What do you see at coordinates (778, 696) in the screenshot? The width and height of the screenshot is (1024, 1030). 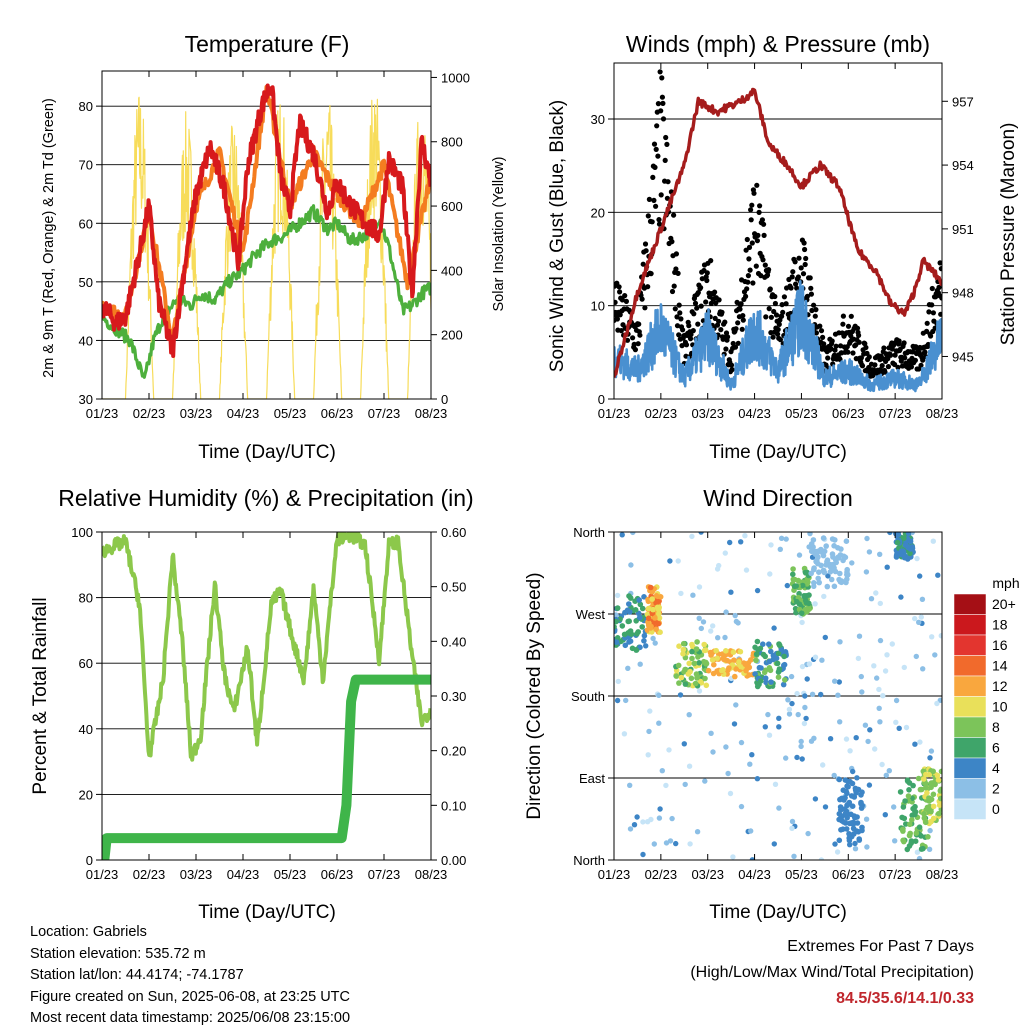 I see `direction-series` at bounding box center [778, 696].